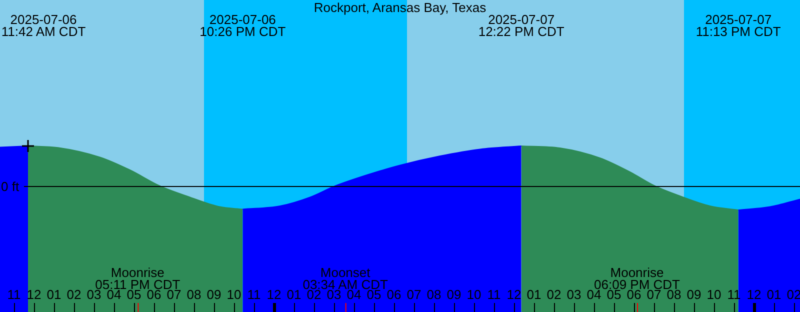  Describe the element at coordinates (574, 294) in the screenshot. I see `x-tick-label: 03` at that location.